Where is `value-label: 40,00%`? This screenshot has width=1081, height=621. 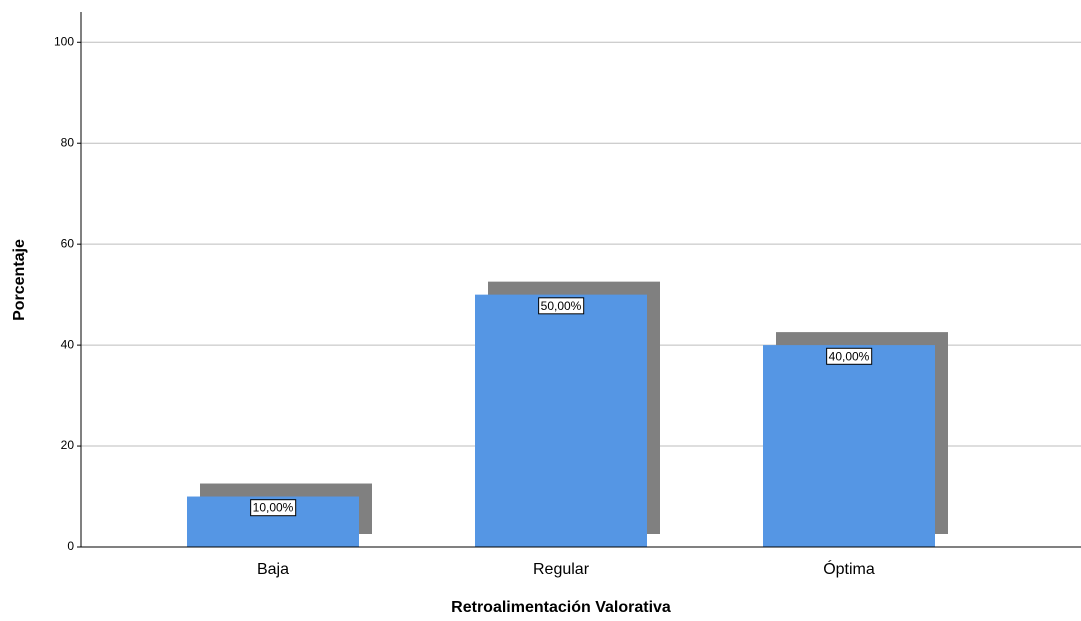
value-label: 40,00% is located at coordinates (849, 356).